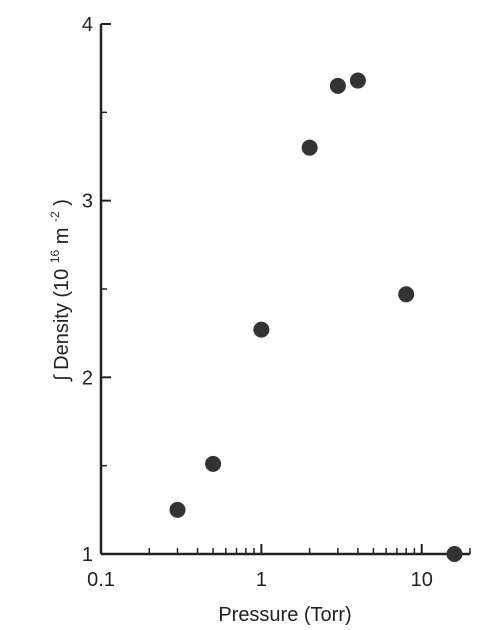 Image resolution: width=496 pixels, height=630 pixels. I want to click on y-axis-title-mid: m, so click(62, 236).